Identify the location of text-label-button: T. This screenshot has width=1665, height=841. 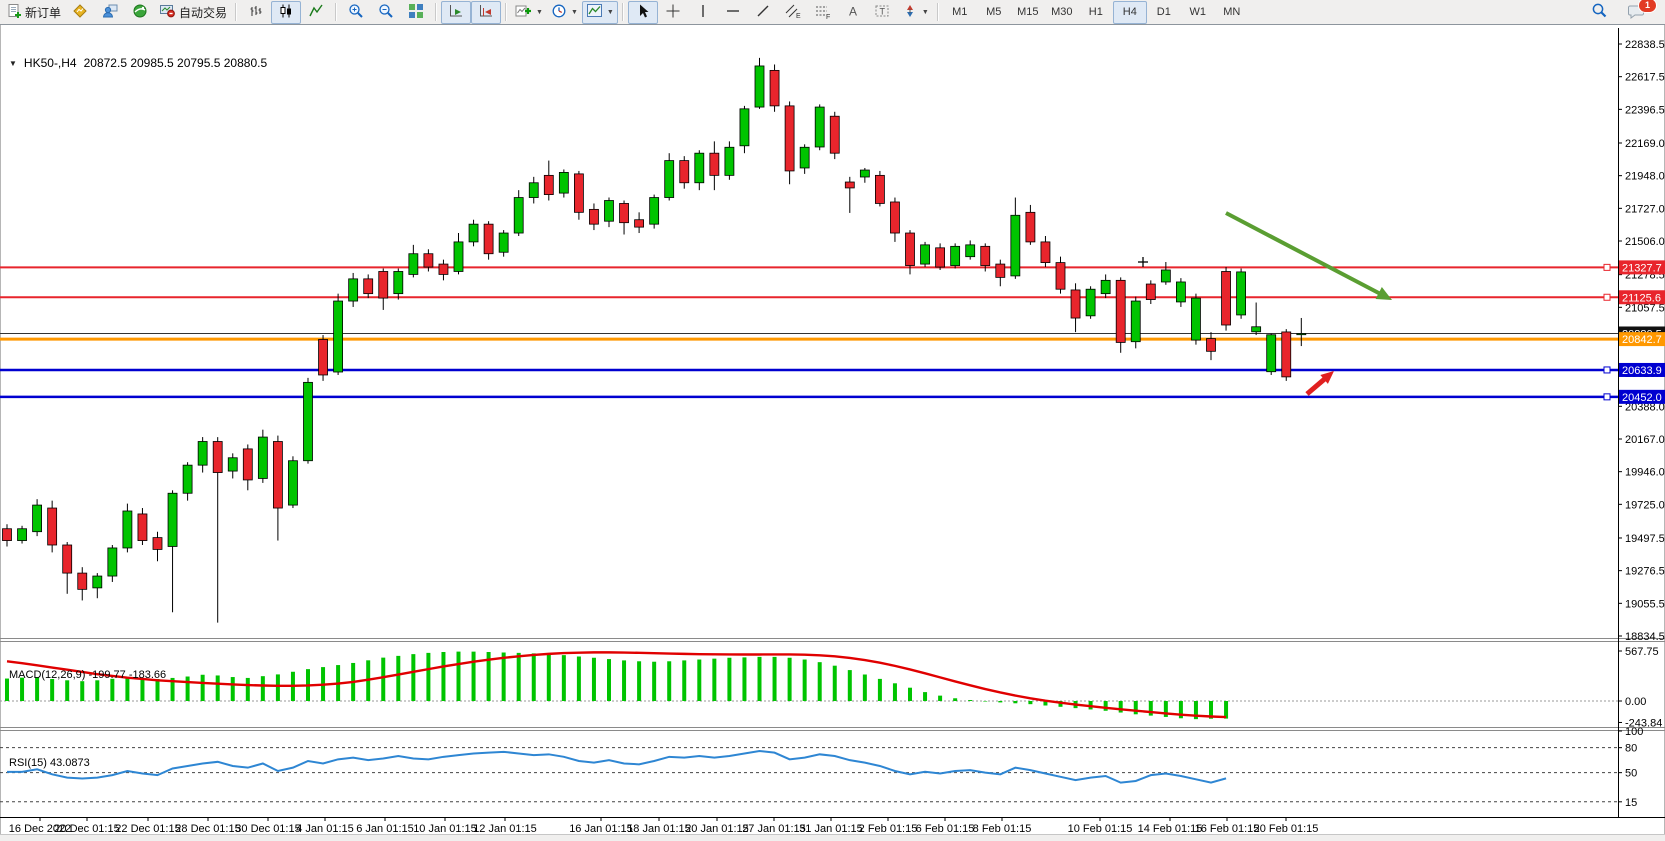
(883, 12).